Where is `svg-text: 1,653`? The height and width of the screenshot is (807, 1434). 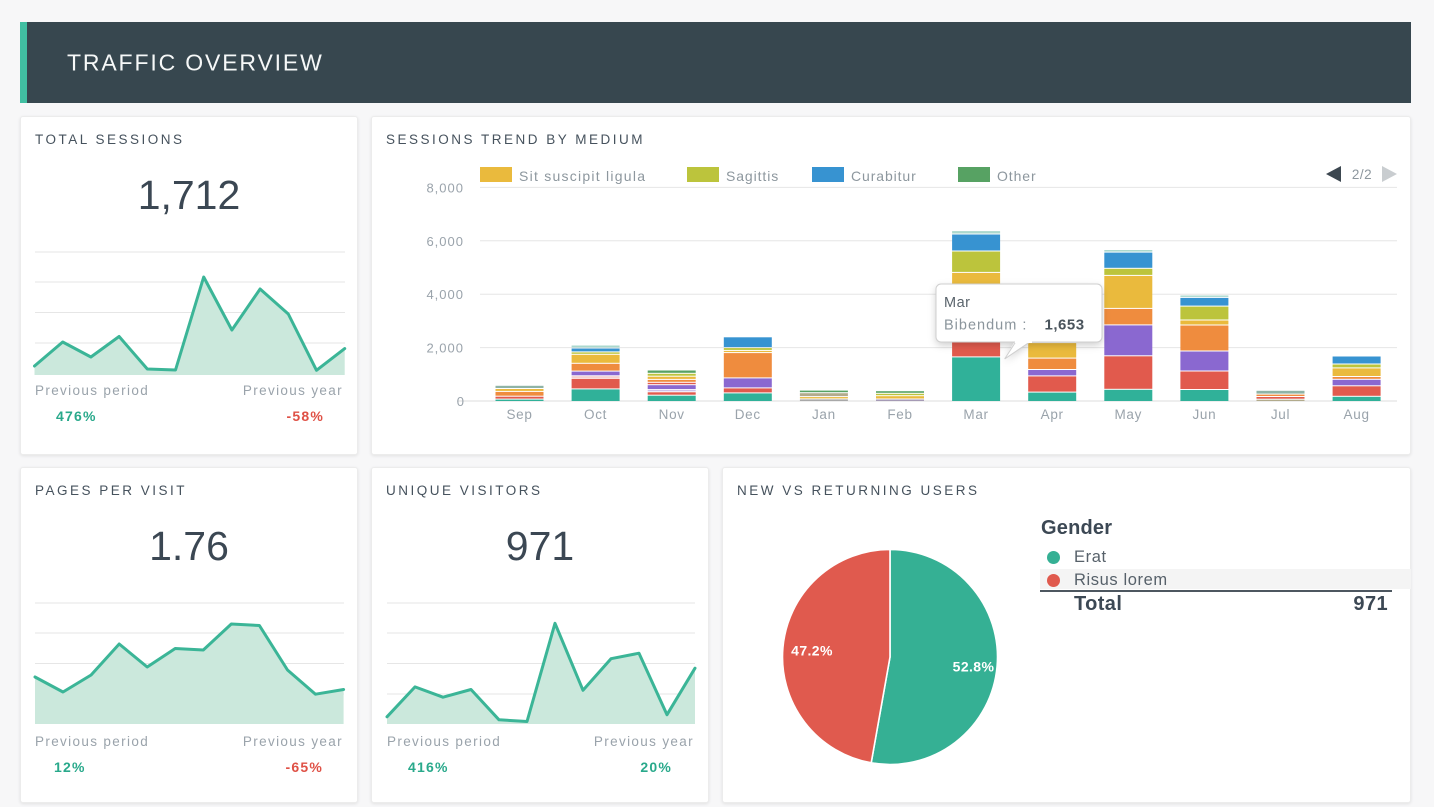
svg-text: 1,653 is located at coordinates (1065, 325).